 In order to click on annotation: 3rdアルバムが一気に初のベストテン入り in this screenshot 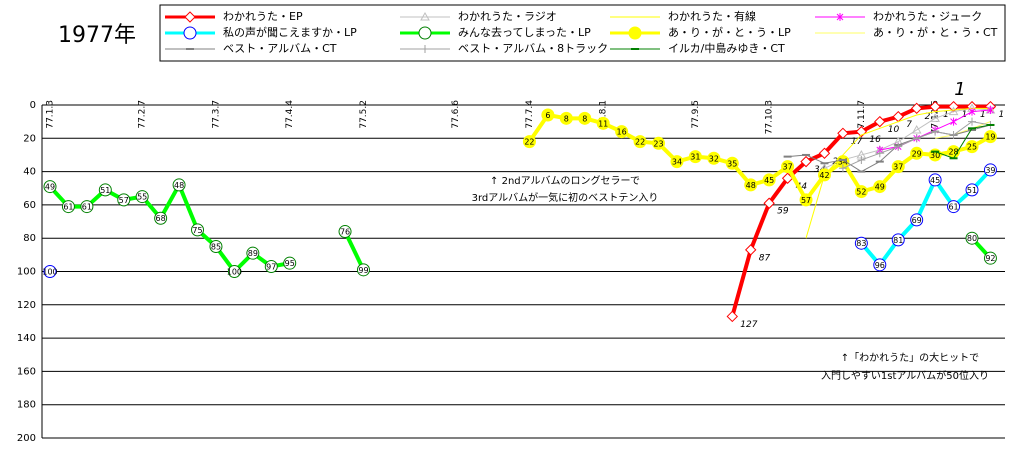, I will do `click(565, 197)`.